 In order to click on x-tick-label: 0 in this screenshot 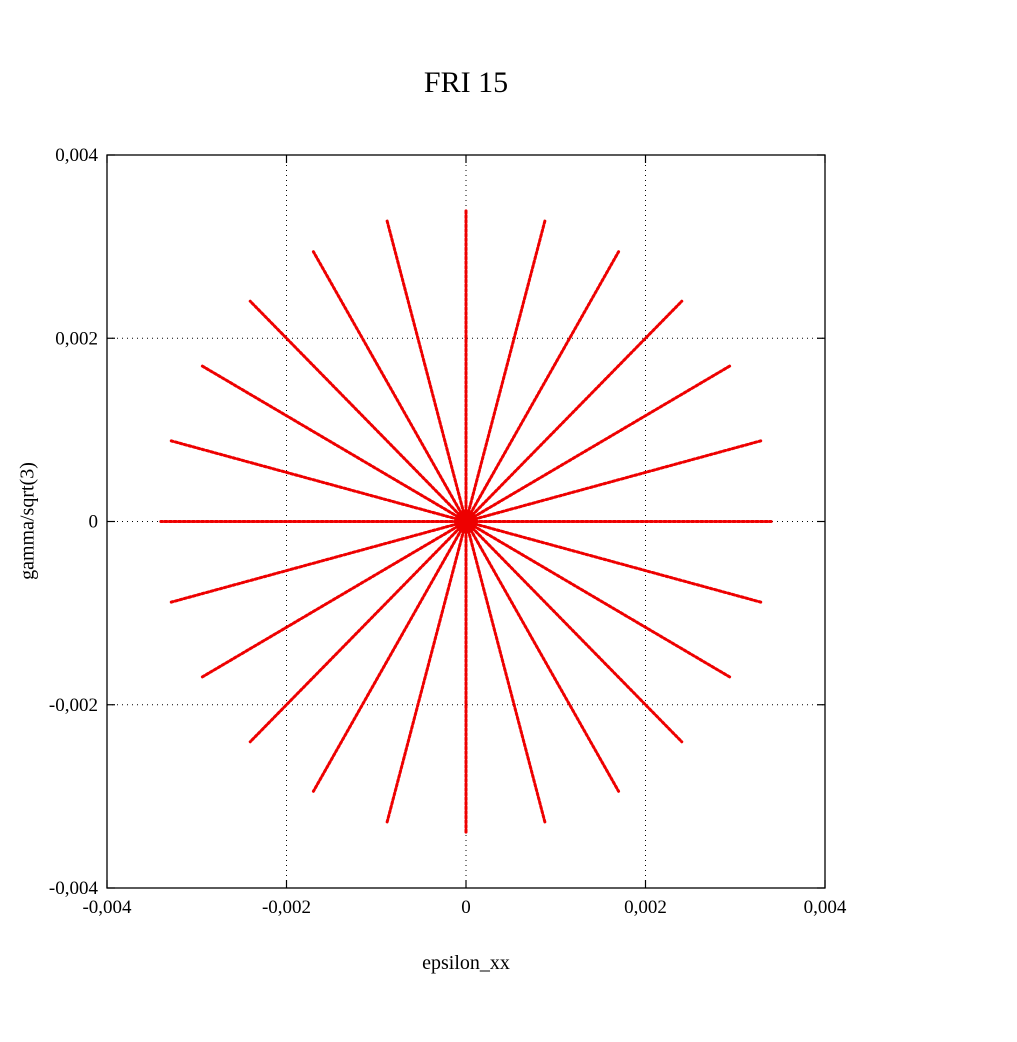, I will do `click(466, 907)`.